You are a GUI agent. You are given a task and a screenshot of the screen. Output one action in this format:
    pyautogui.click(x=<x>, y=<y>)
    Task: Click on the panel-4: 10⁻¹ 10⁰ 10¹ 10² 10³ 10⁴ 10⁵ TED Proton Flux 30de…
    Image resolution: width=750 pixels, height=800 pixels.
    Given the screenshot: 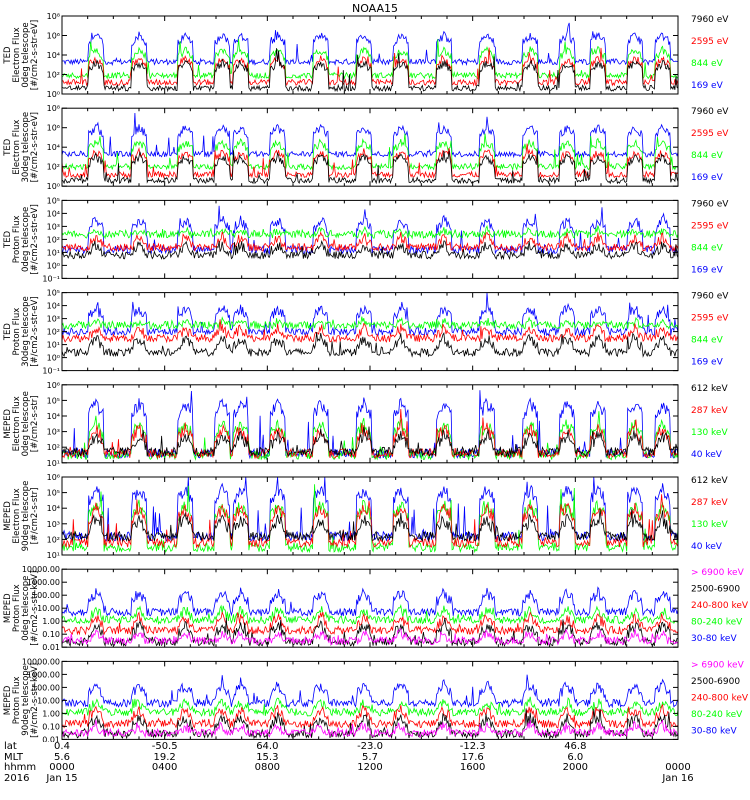 What is the action you would take?
    pyautogui.click(x=366, y=332)
    